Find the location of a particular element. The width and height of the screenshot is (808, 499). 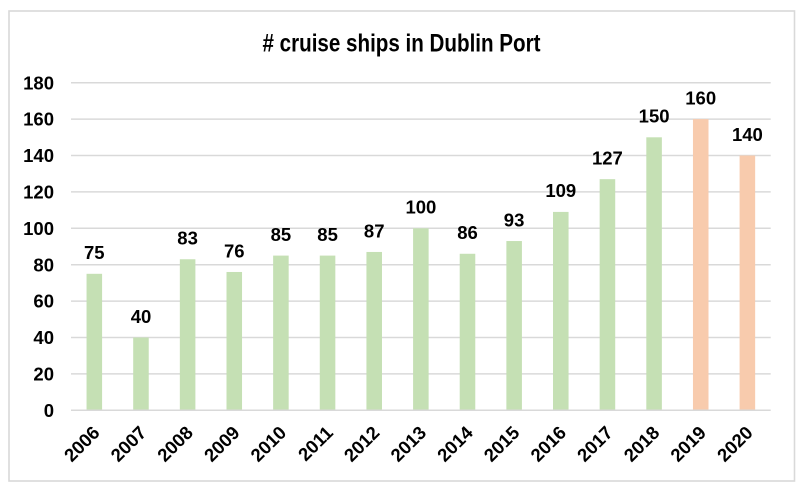

svg-text: 93 is located at coordinates (514, 219).